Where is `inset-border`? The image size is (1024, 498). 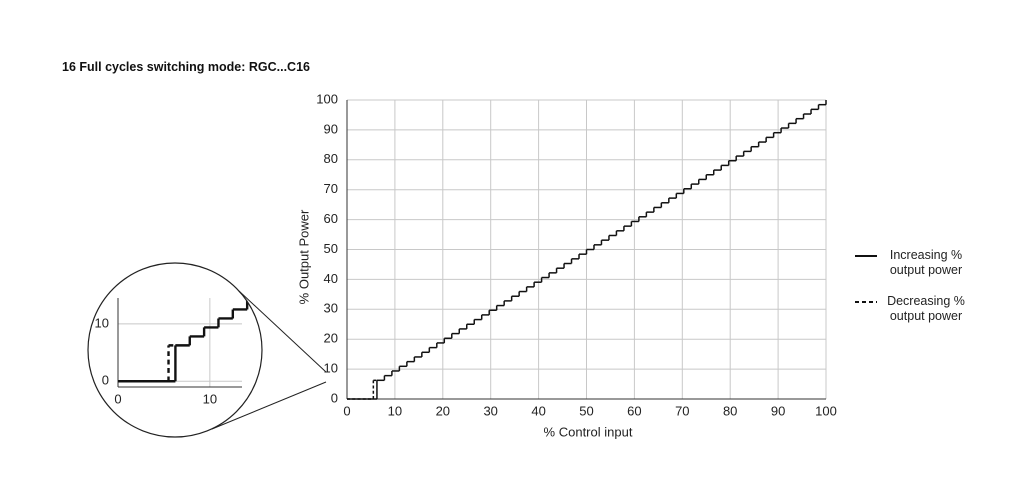
inset-border is located at coordinates (175, 350).